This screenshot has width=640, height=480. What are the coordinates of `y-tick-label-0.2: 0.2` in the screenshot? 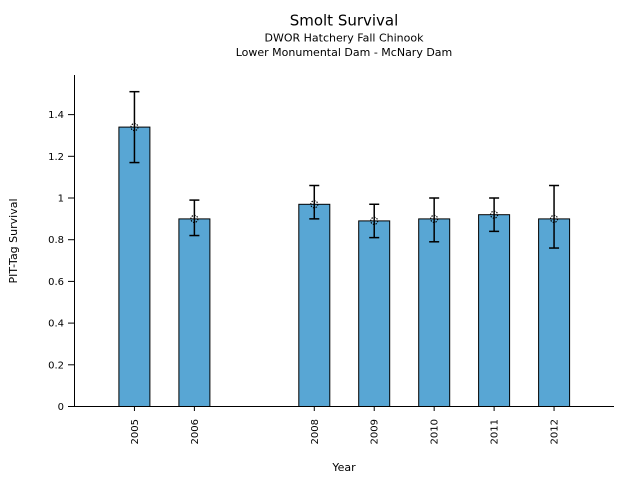 It's located at (56, 365).